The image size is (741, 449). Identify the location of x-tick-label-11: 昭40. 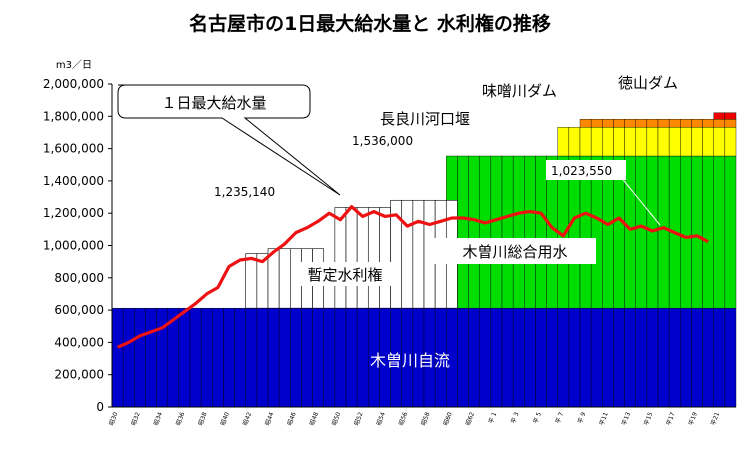
(225, 418).